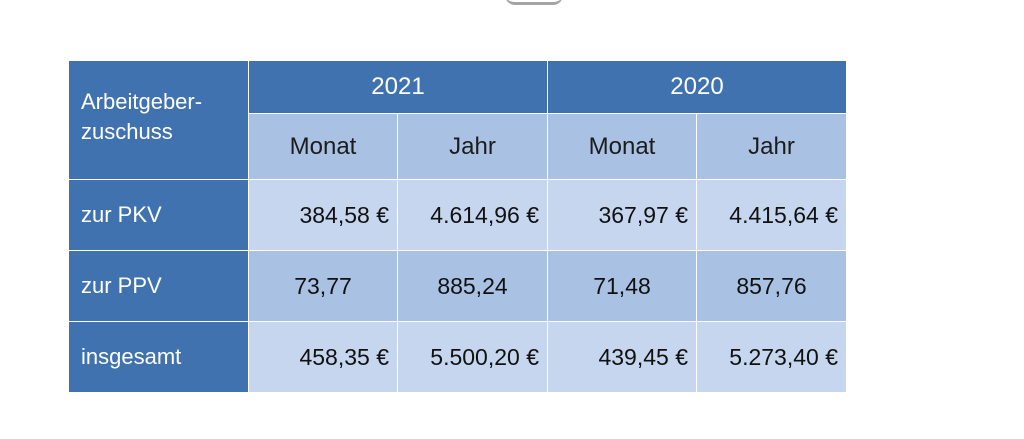 The image size is (1024, 439). I want to click on cell-insgesamt-2020-monat: 439,45 €, so click(622, 357).